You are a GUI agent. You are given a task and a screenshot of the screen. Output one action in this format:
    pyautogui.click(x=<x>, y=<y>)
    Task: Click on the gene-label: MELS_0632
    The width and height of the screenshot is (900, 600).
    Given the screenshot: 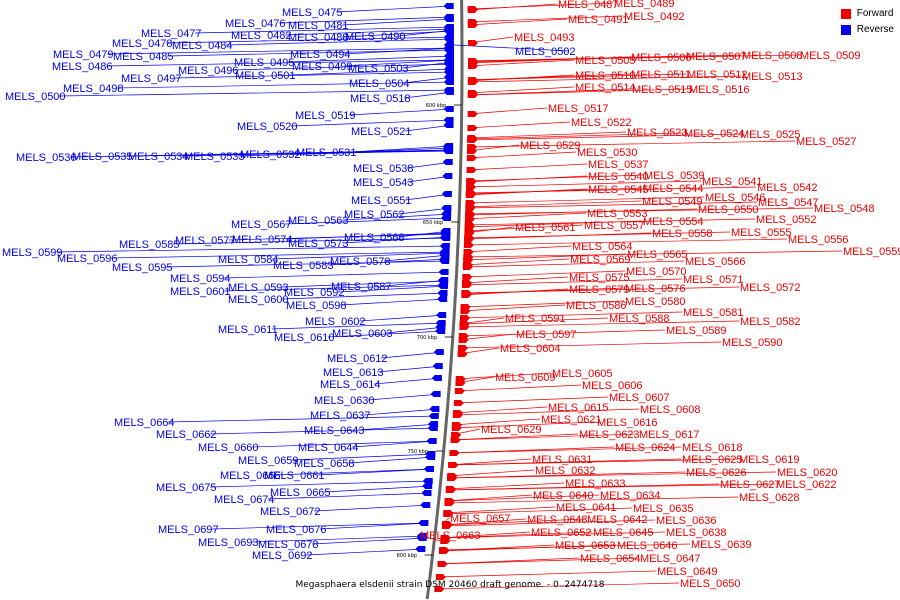 What is the action you would take?
    pyautogui.click(x=565, y=471)
    